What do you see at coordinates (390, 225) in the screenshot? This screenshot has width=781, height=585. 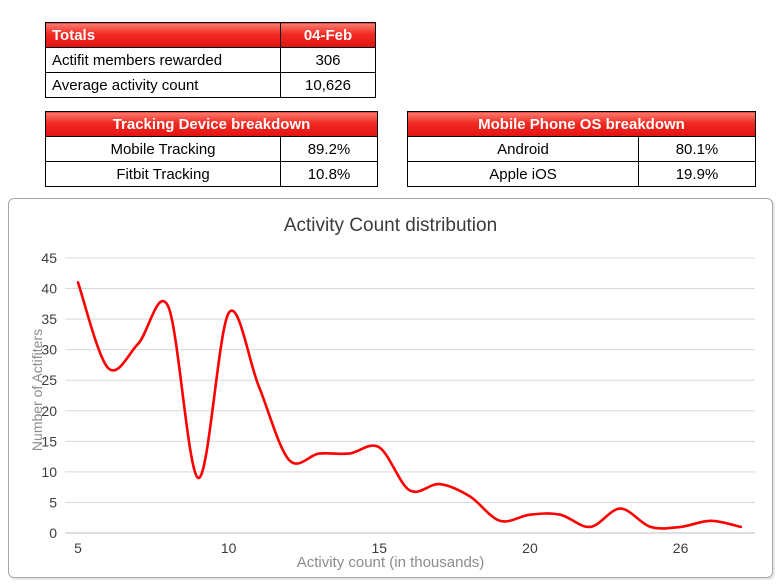 I see `chart-title: Activity Count distribution` at bounding box center [390, 225].